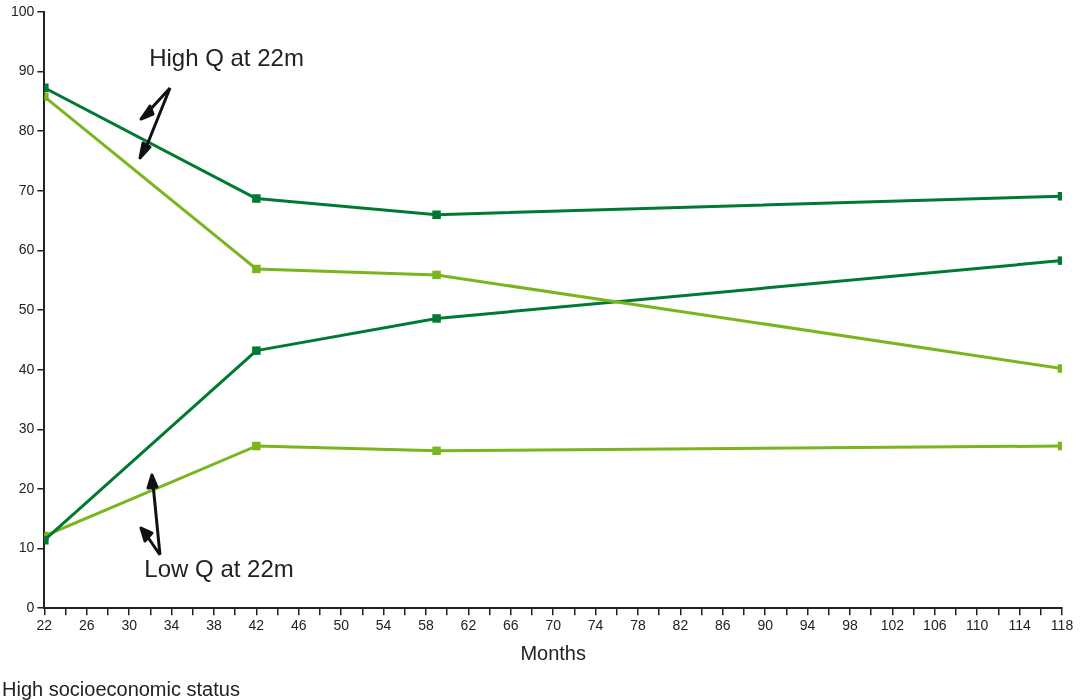 The width and height of the screenshot is (1080, 700). I want to click on x-tick-label: 86, so click(723, 625).